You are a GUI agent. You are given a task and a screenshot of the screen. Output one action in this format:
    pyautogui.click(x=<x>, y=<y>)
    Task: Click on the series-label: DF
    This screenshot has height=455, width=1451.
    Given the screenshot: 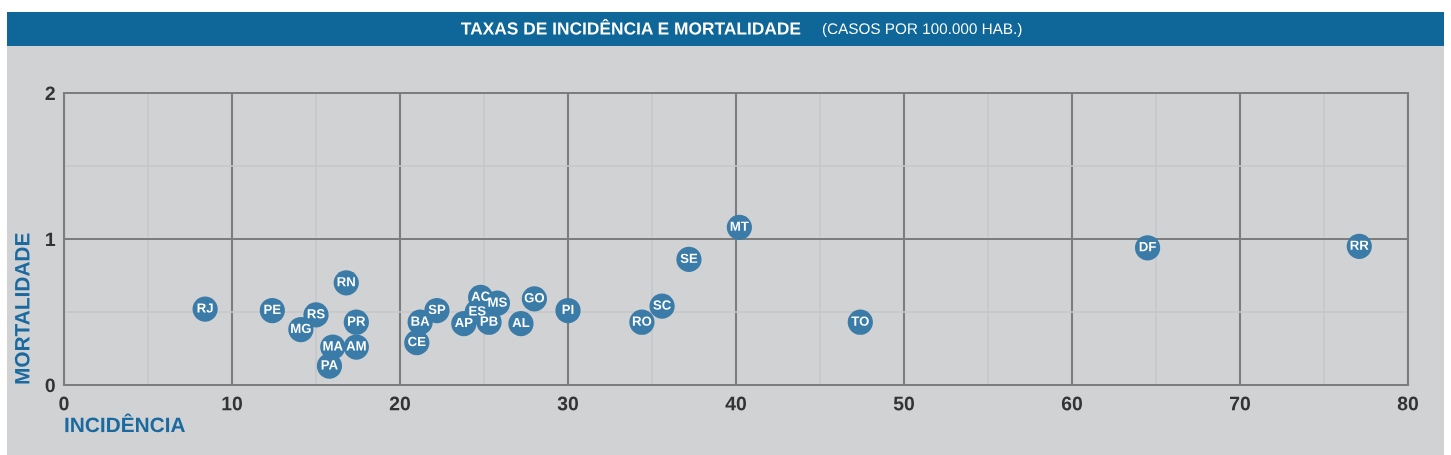 What is the action you would take?
    pyautogui.click(x=1147, y=247)
    